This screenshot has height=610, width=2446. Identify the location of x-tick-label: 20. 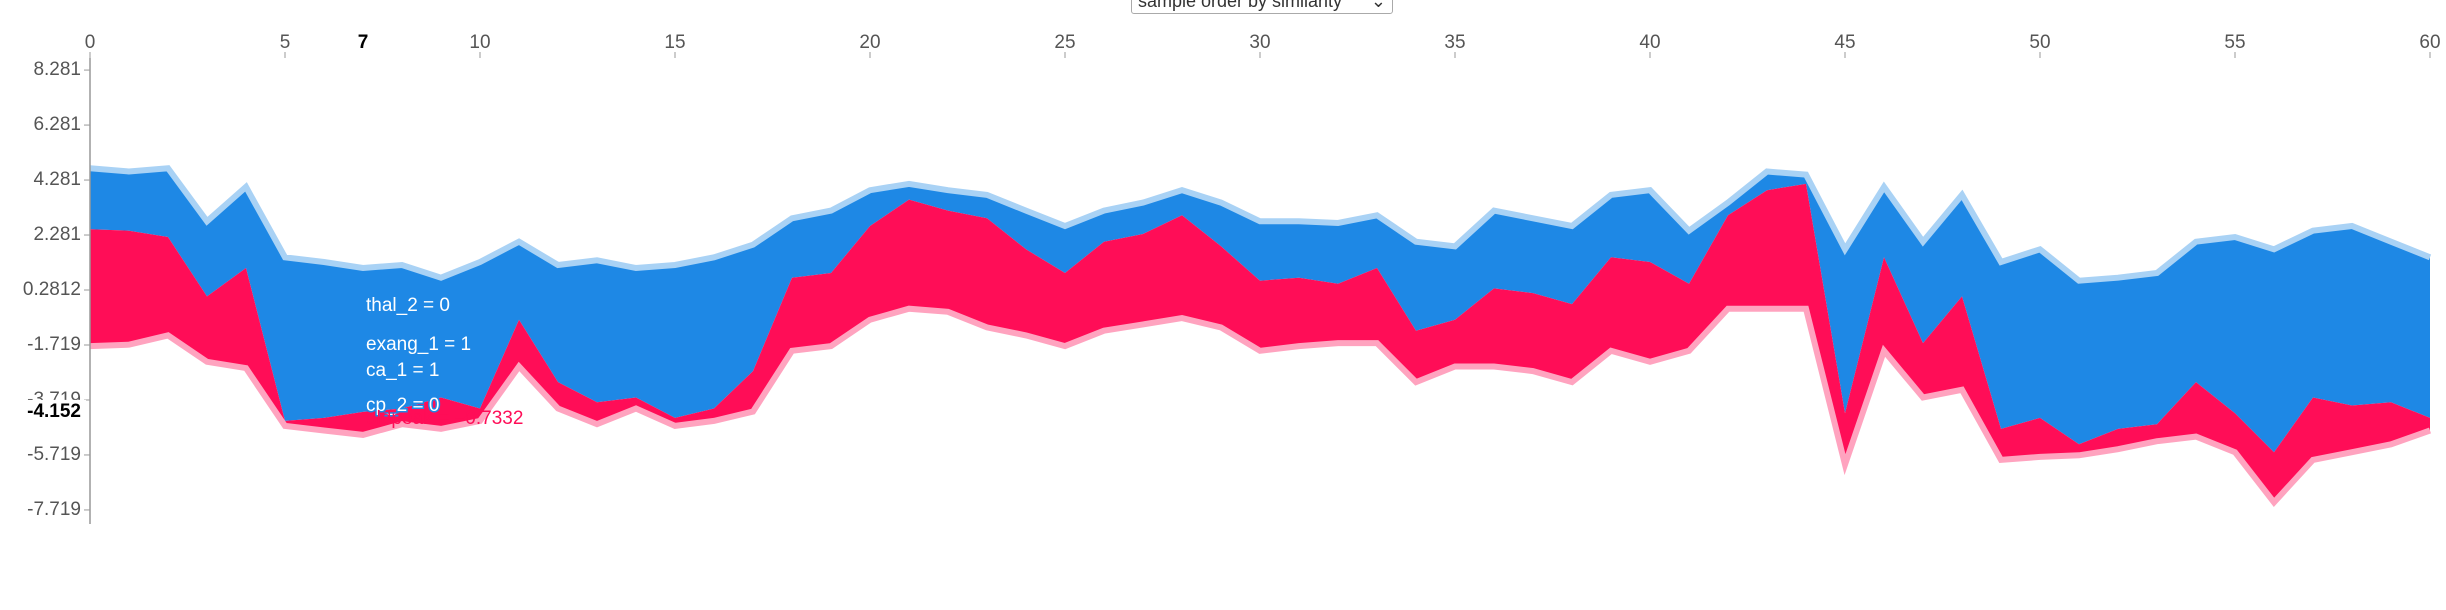
(869, 42).